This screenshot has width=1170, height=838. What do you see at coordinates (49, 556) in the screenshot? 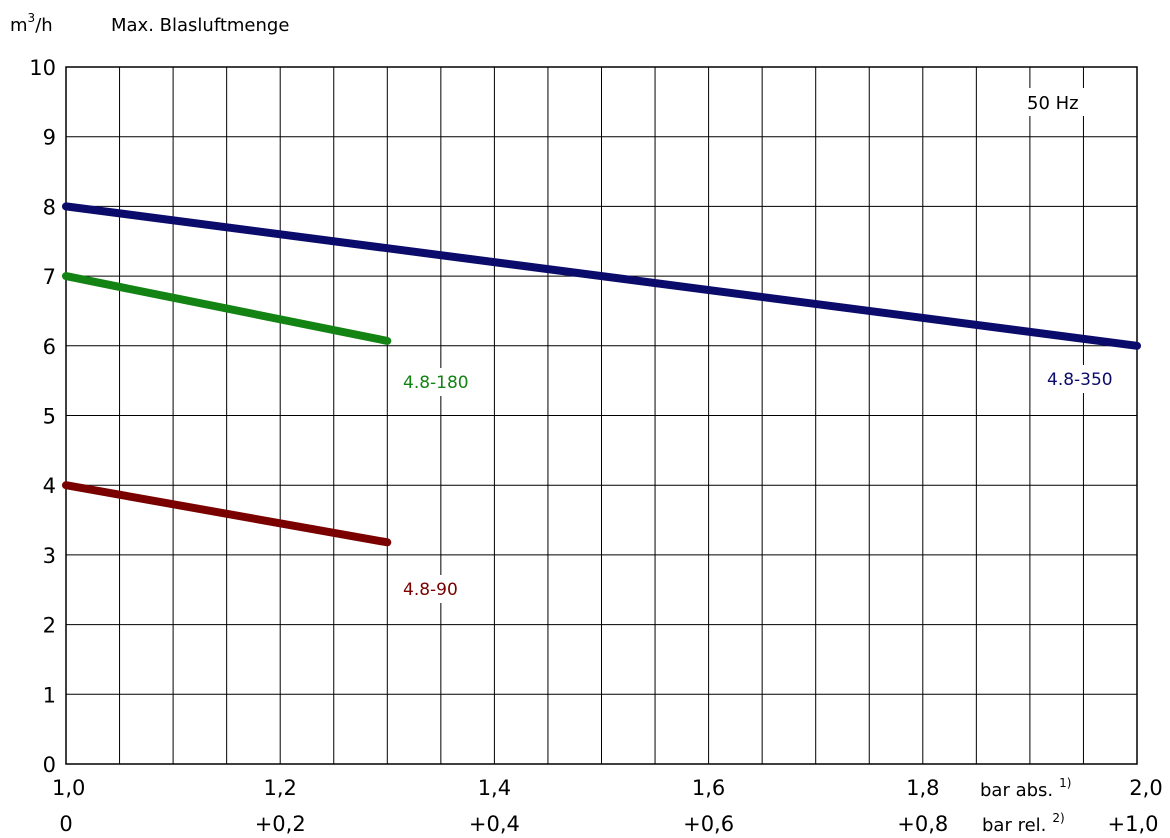
I see `y-tick-label: 3` at bounding box center [49, 556].